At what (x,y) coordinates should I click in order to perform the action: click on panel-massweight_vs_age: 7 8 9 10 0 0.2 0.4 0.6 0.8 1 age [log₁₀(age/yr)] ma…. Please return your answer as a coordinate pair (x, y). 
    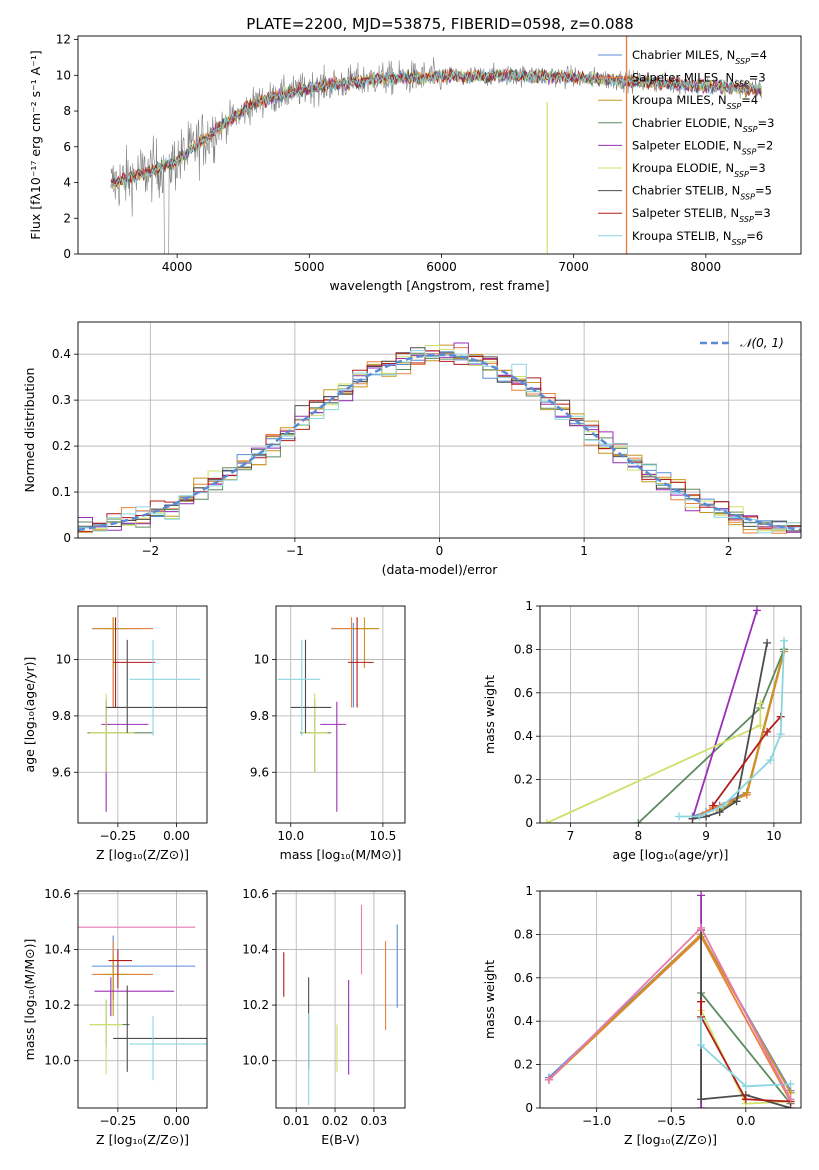
    Looking at the image, I should click on (642, 730).